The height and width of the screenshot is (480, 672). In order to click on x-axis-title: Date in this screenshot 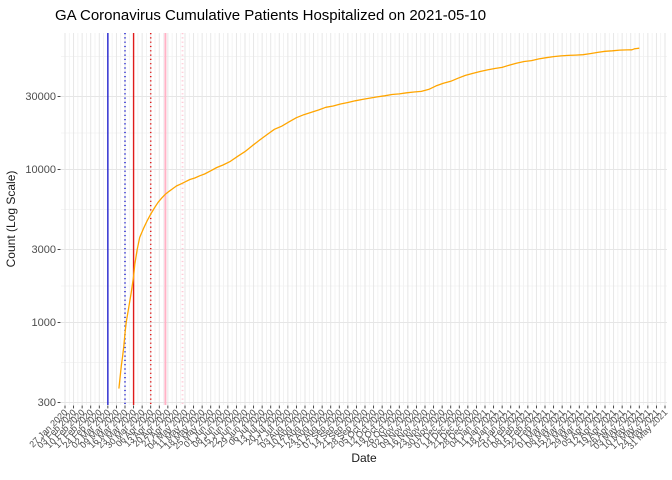, I will do `click(364, 458)`.